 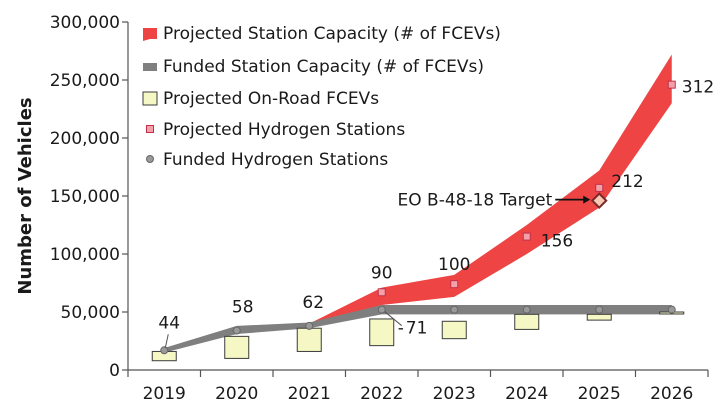 I want to click on x-tick-label: 2023, so click(x=454, y=394).